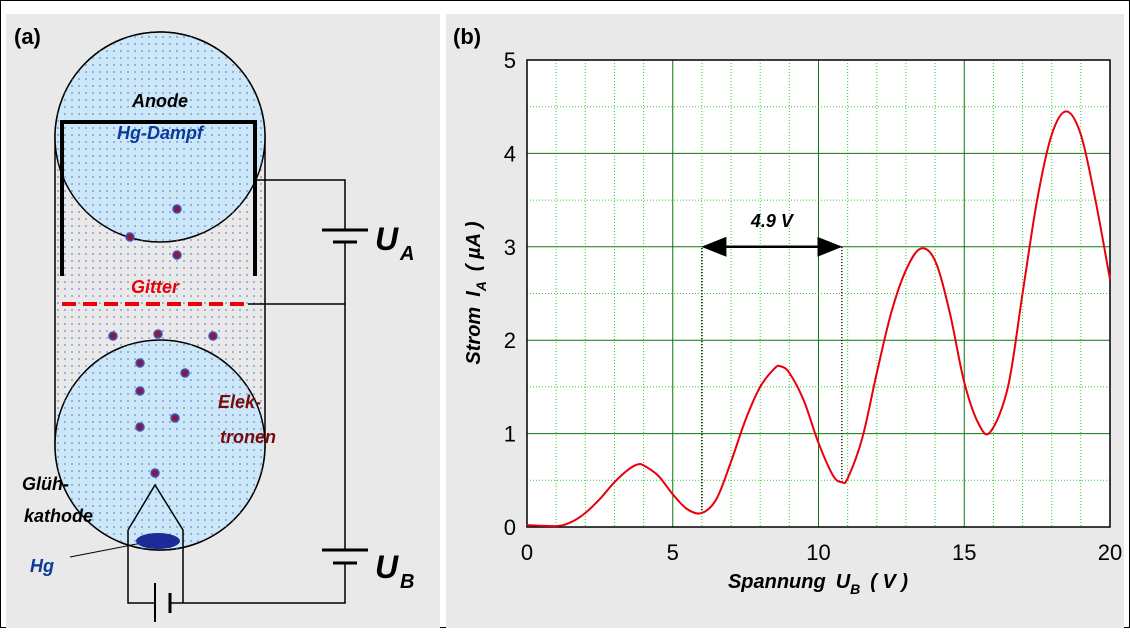 This screenshot has width=1130, height=633. I want to click on y-axis-label-part: I, so click(474, 294).